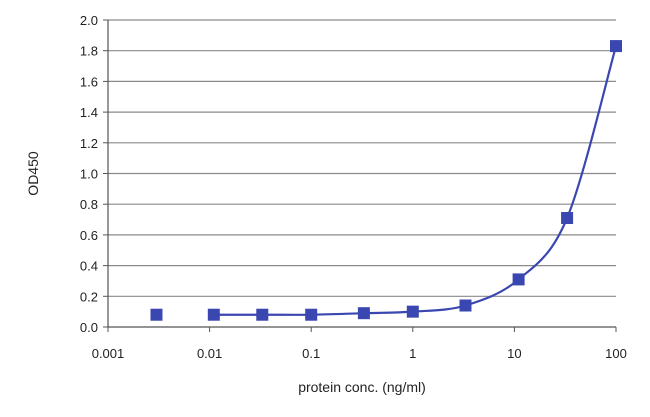 The image size is (650, 417). I want to click on y-tick-label: 1.2, so click(89, 143).